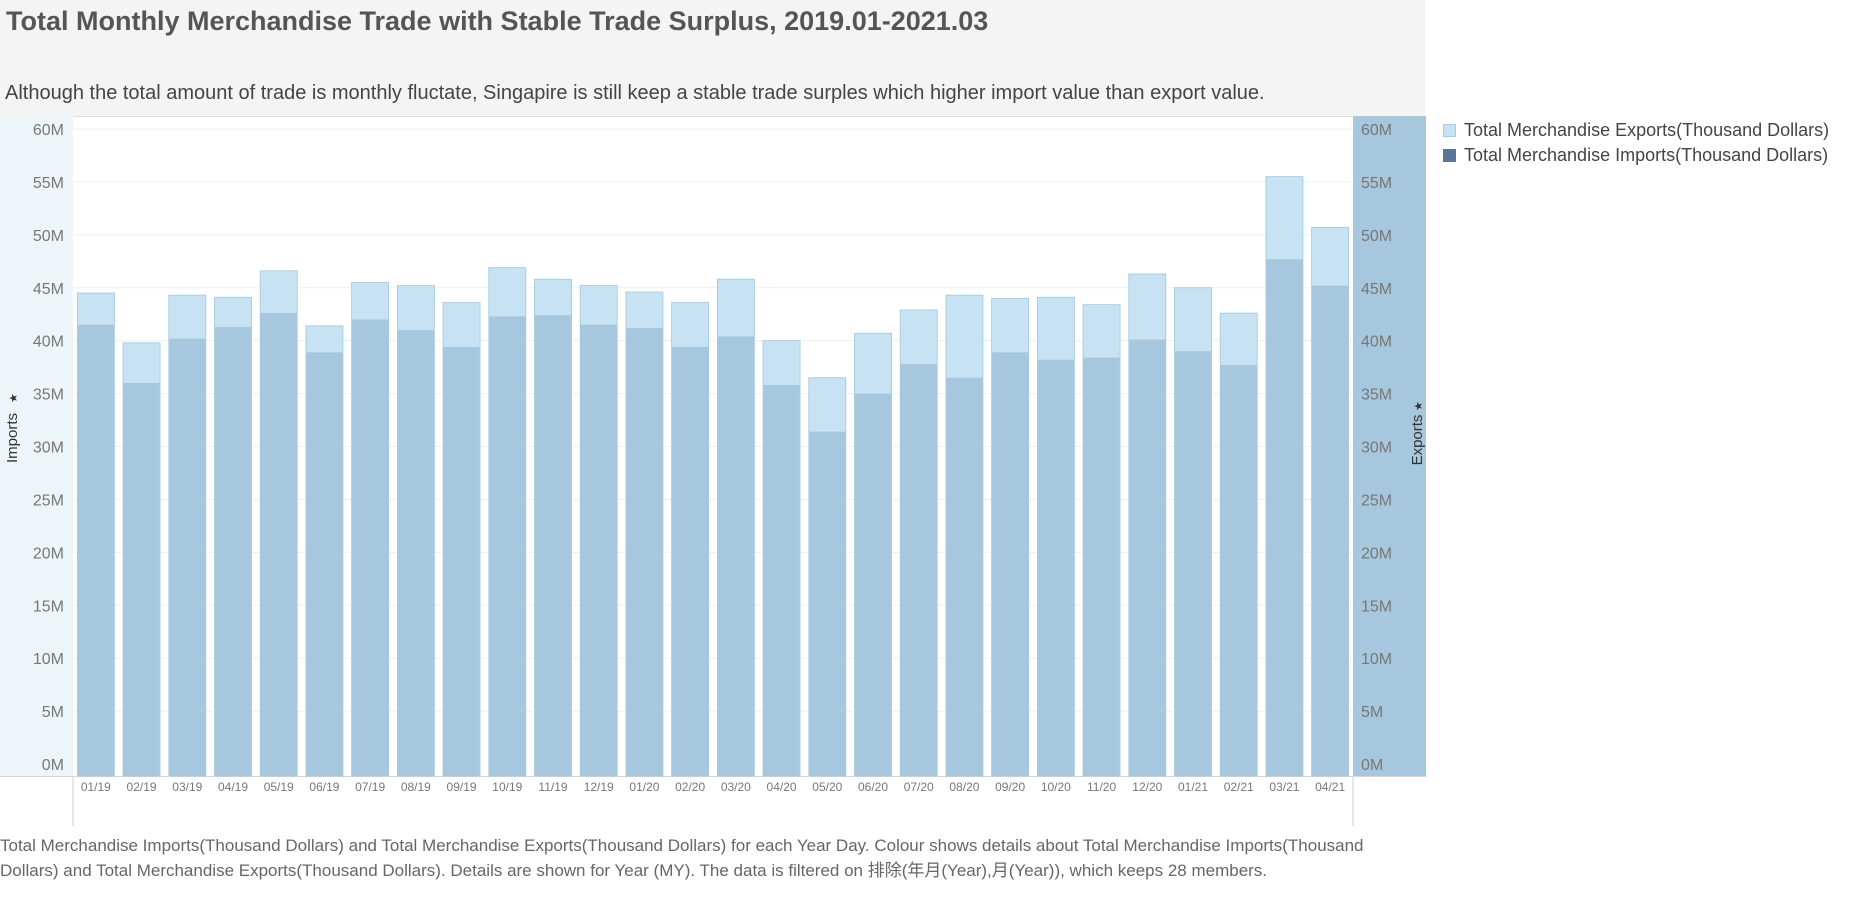 The height and width of the screenshot is (909, 1859). Describe the element at coordinates (1376, 553) in the screenshot. I see `y-tick-right: 20M` at that location.